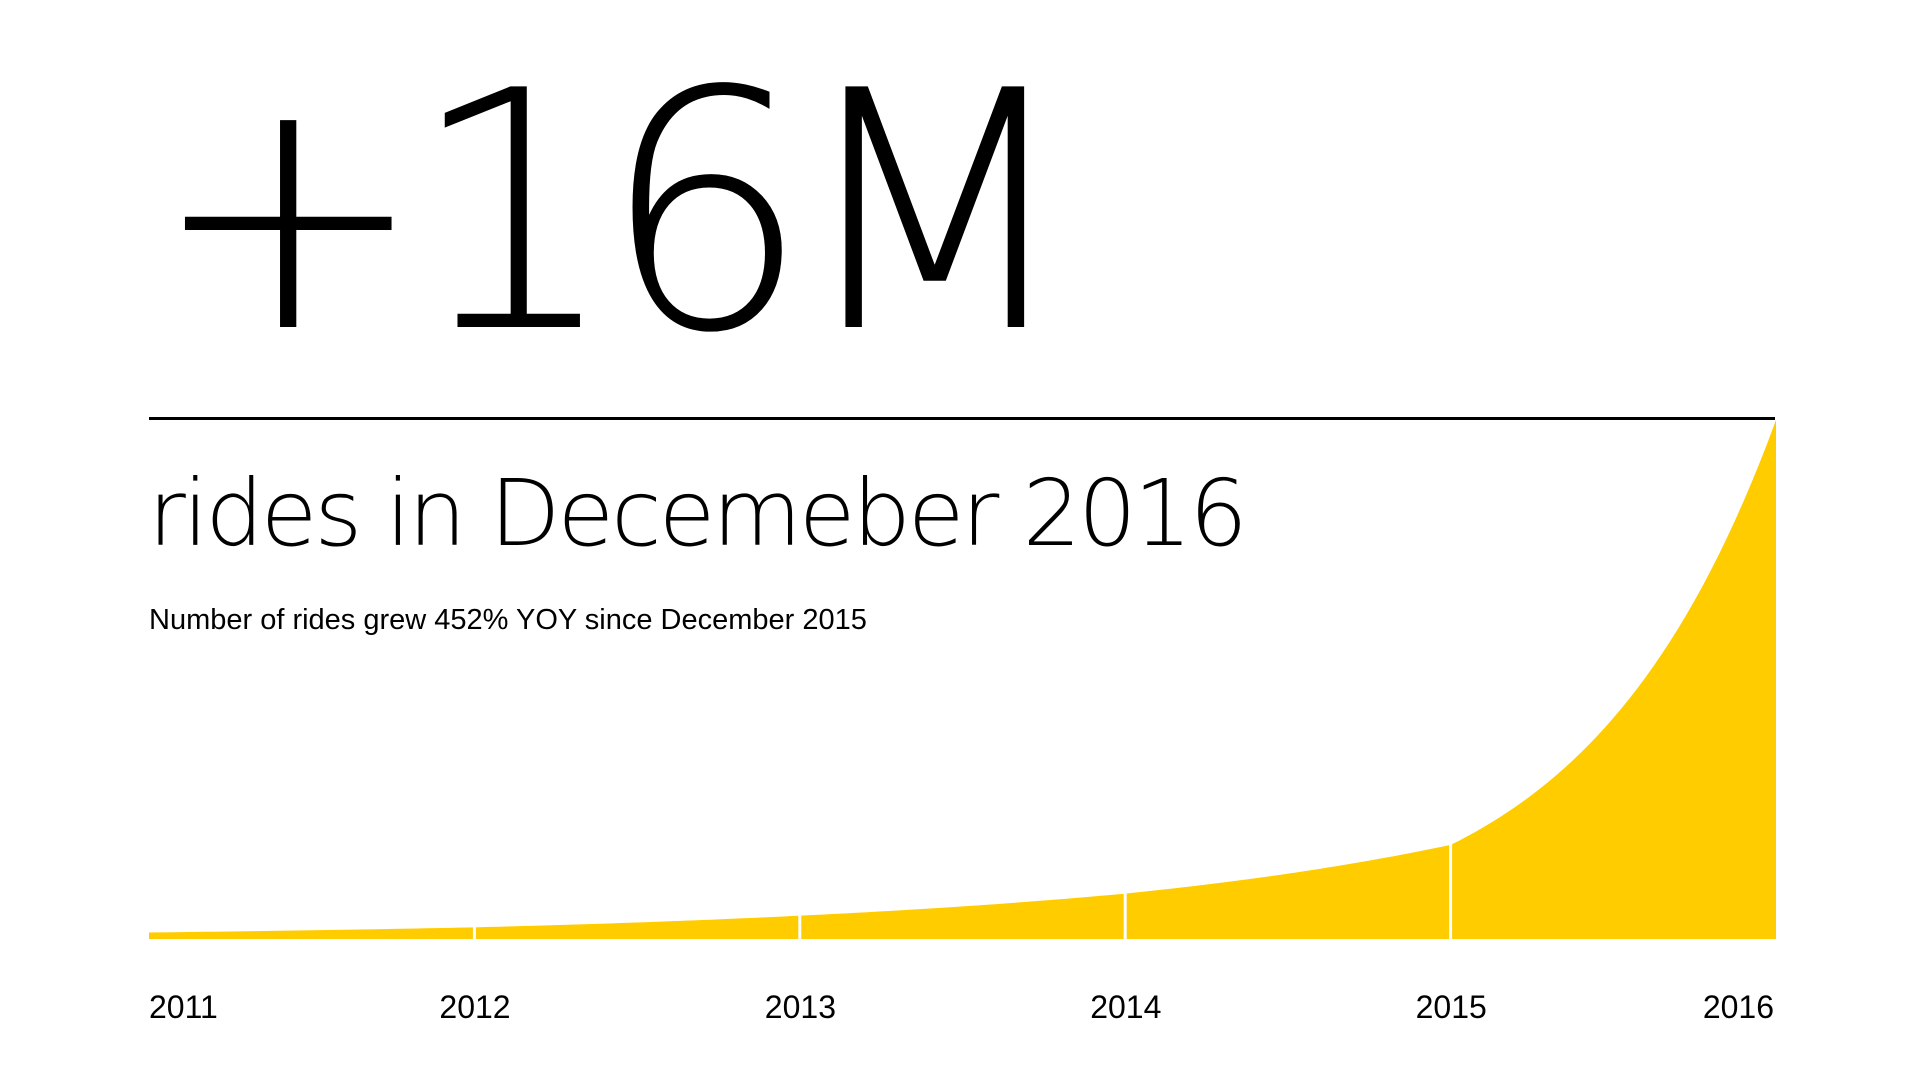  Describe the element at coordinates (1738, 1007) in the screenshot. I see `x-tick-label-2016: 2016` at that location.